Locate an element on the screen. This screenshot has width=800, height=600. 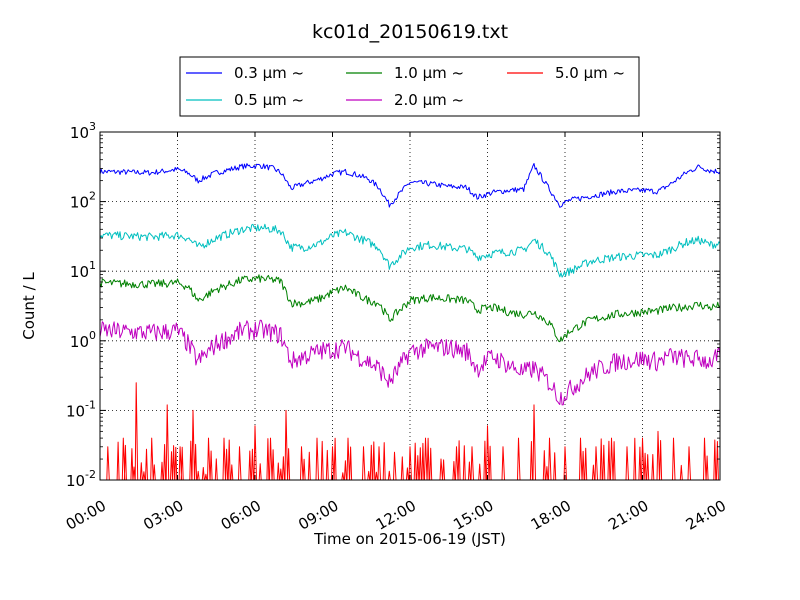
legend-frame is located at coordinates (409, 86).